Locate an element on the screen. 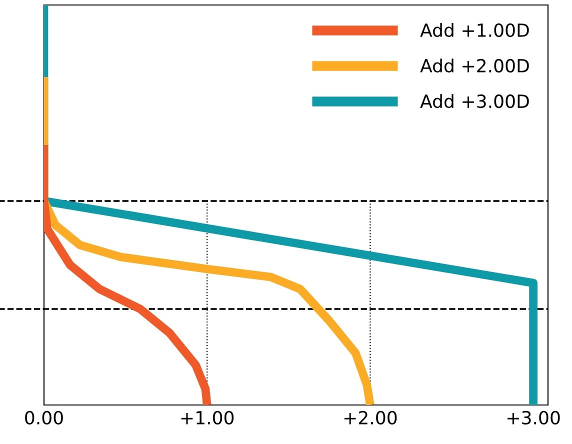  legend-label: Add +3.00D is located at coordinates (474, 101).